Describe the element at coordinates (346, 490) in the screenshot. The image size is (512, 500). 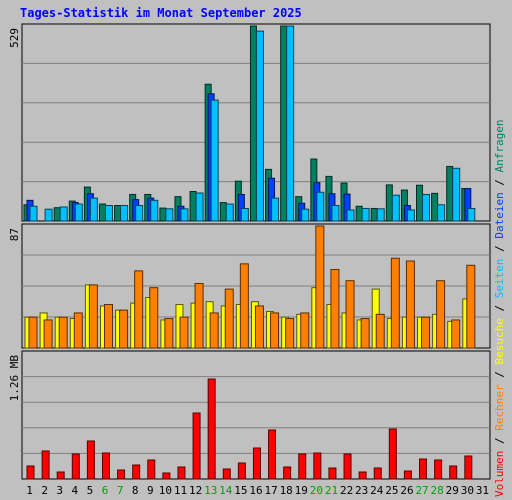
I see `x-tick-label-day-22: 22` at that location.